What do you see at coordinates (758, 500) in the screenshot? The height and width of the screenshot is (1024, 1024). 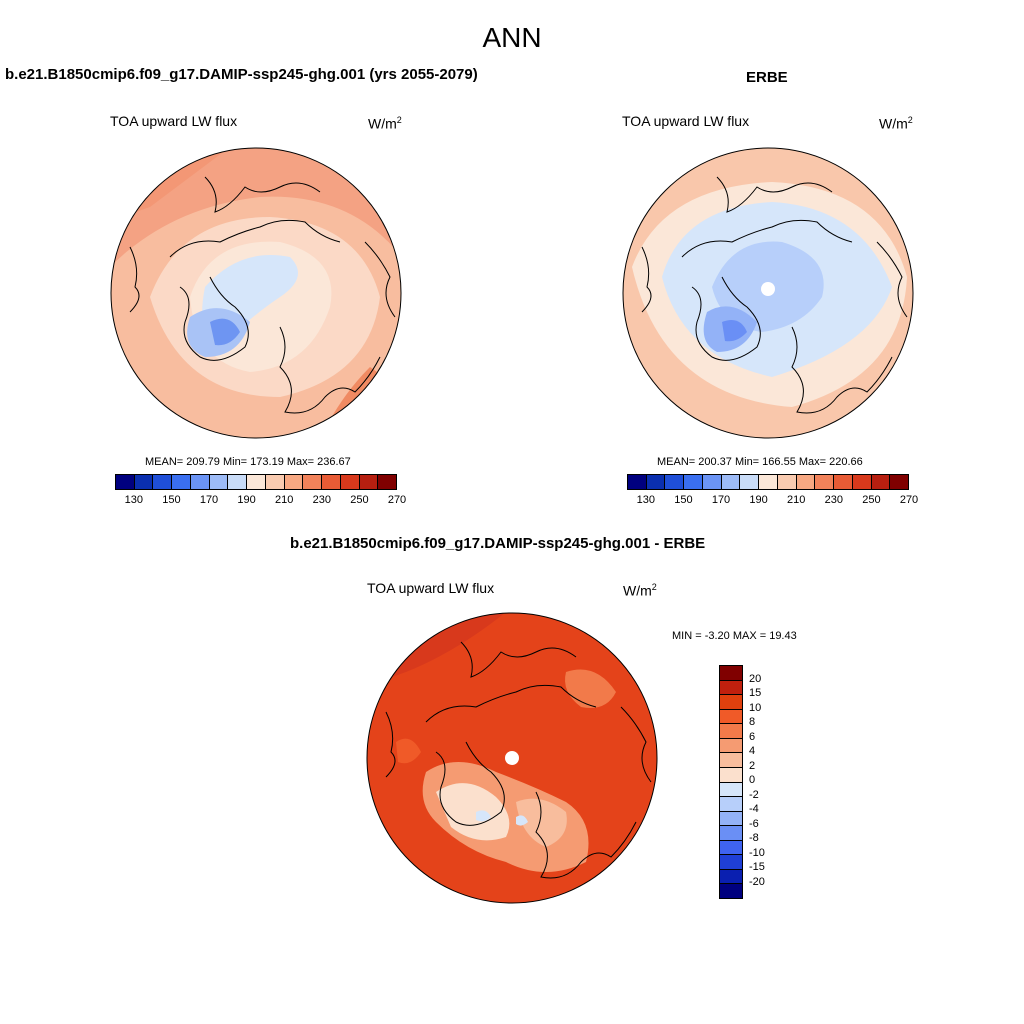 I see `panel2-colorbar-tick-label: 190` at bounding box center [758, 500].